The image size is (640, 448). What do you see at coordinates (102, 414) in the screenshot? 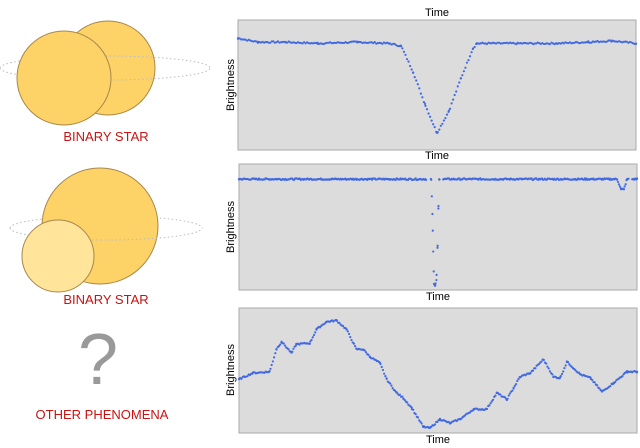
I see `illustration-label: OTHER PHENOMENA` at bounding box center [102, 414].